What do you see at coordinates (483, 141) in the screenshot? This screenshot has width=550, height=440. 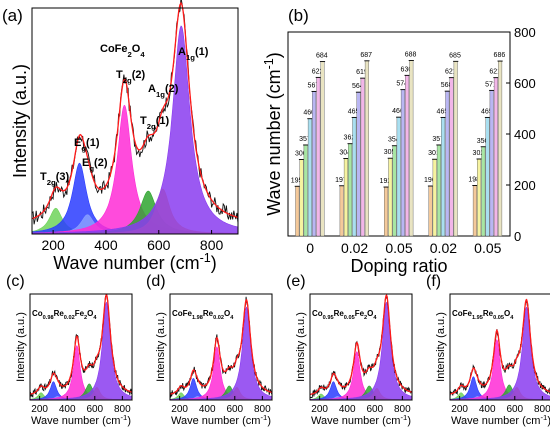 I see `bar-value-label: 350` at bounding box center [483, 141].